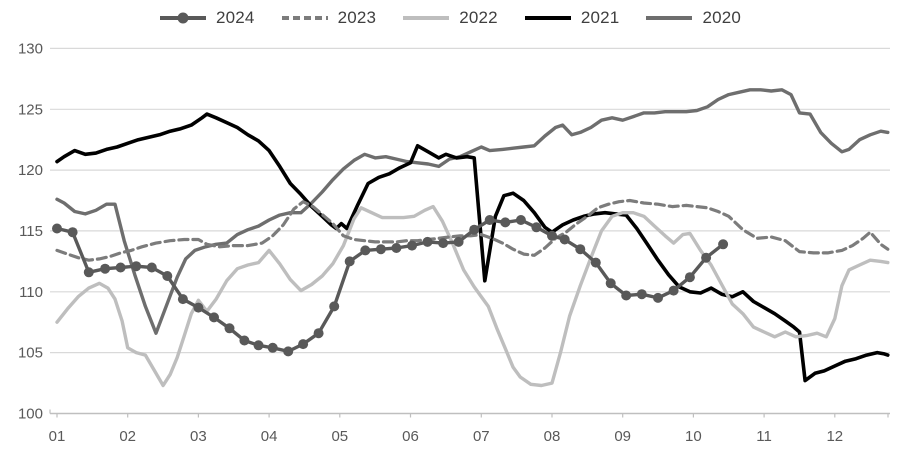 This screenshot has width=900, height=455. Describe the element at coordinates (357, 17) in the screenshot. I see `legend-label-2023: 2023` at that location.